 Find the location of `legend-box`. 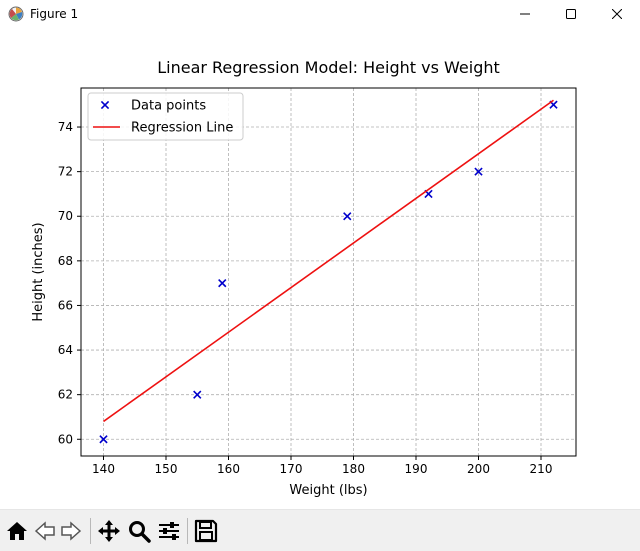

legend-box is located at coordinates (165, 116).